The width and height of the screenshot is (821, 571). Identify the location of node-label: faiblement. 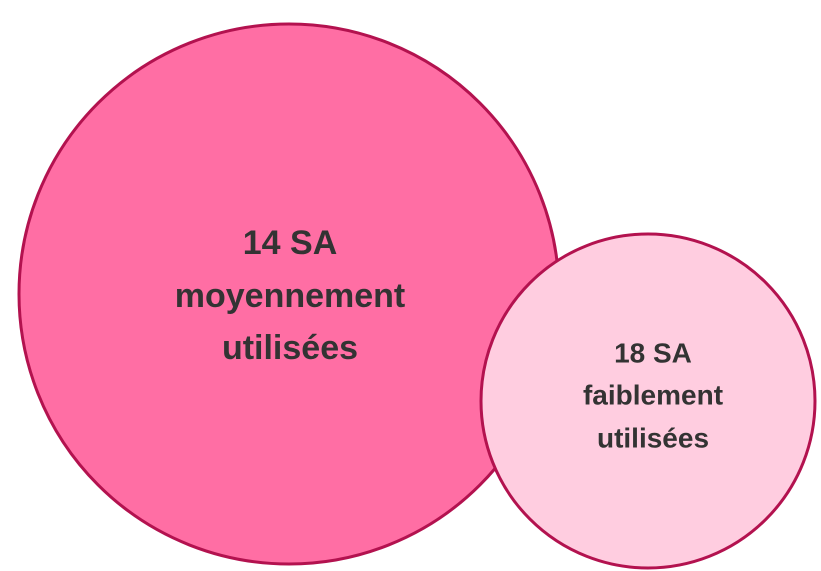
(653, 394).